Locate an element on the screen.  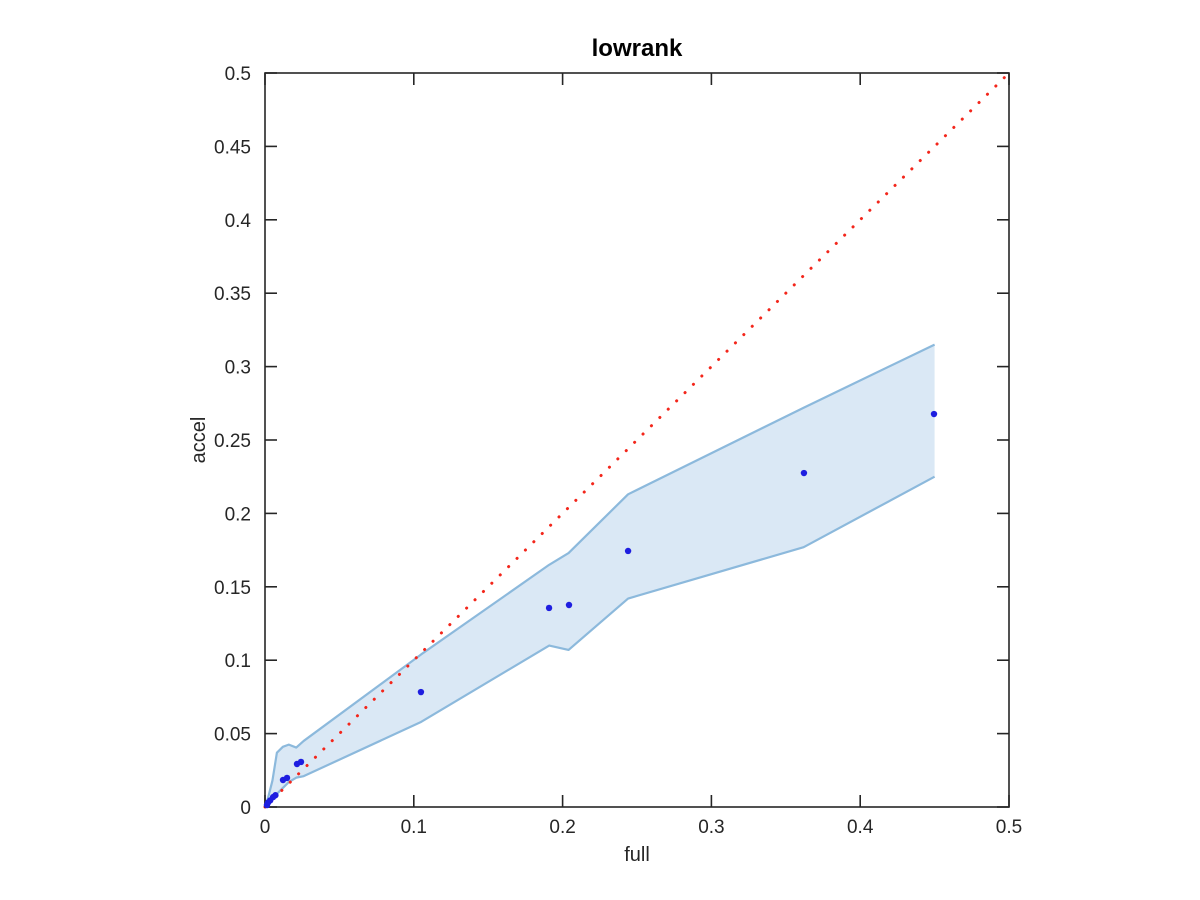
y-tick-label: 0.35 is located at coordinates (232, 294).